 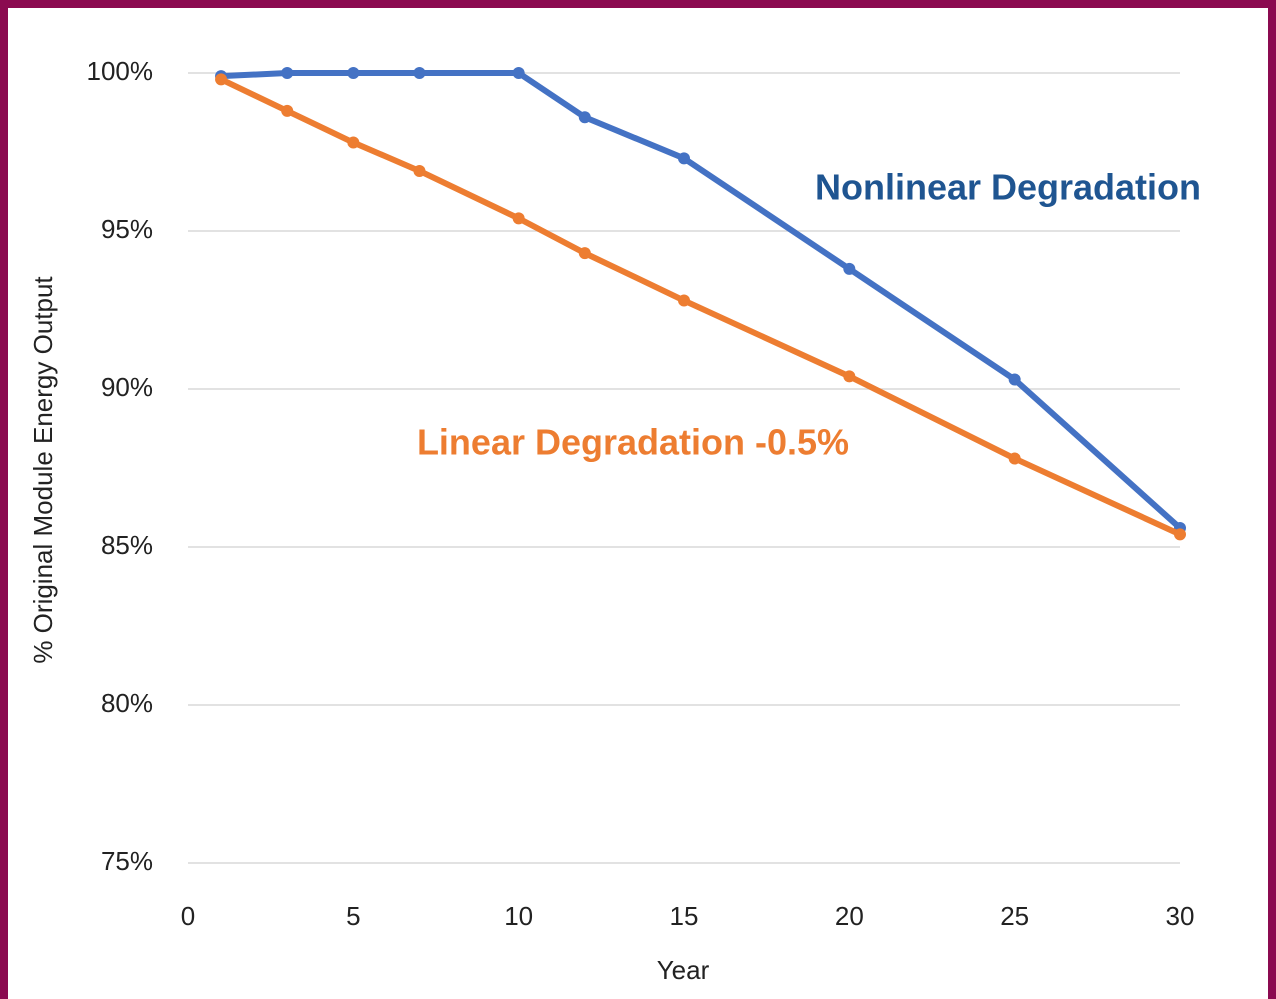 What do you see at coordinates (633, 442) in the screenshot?
I see `series-annotation: Linear Degradation -0.5%` at bounding box center [633, 442].